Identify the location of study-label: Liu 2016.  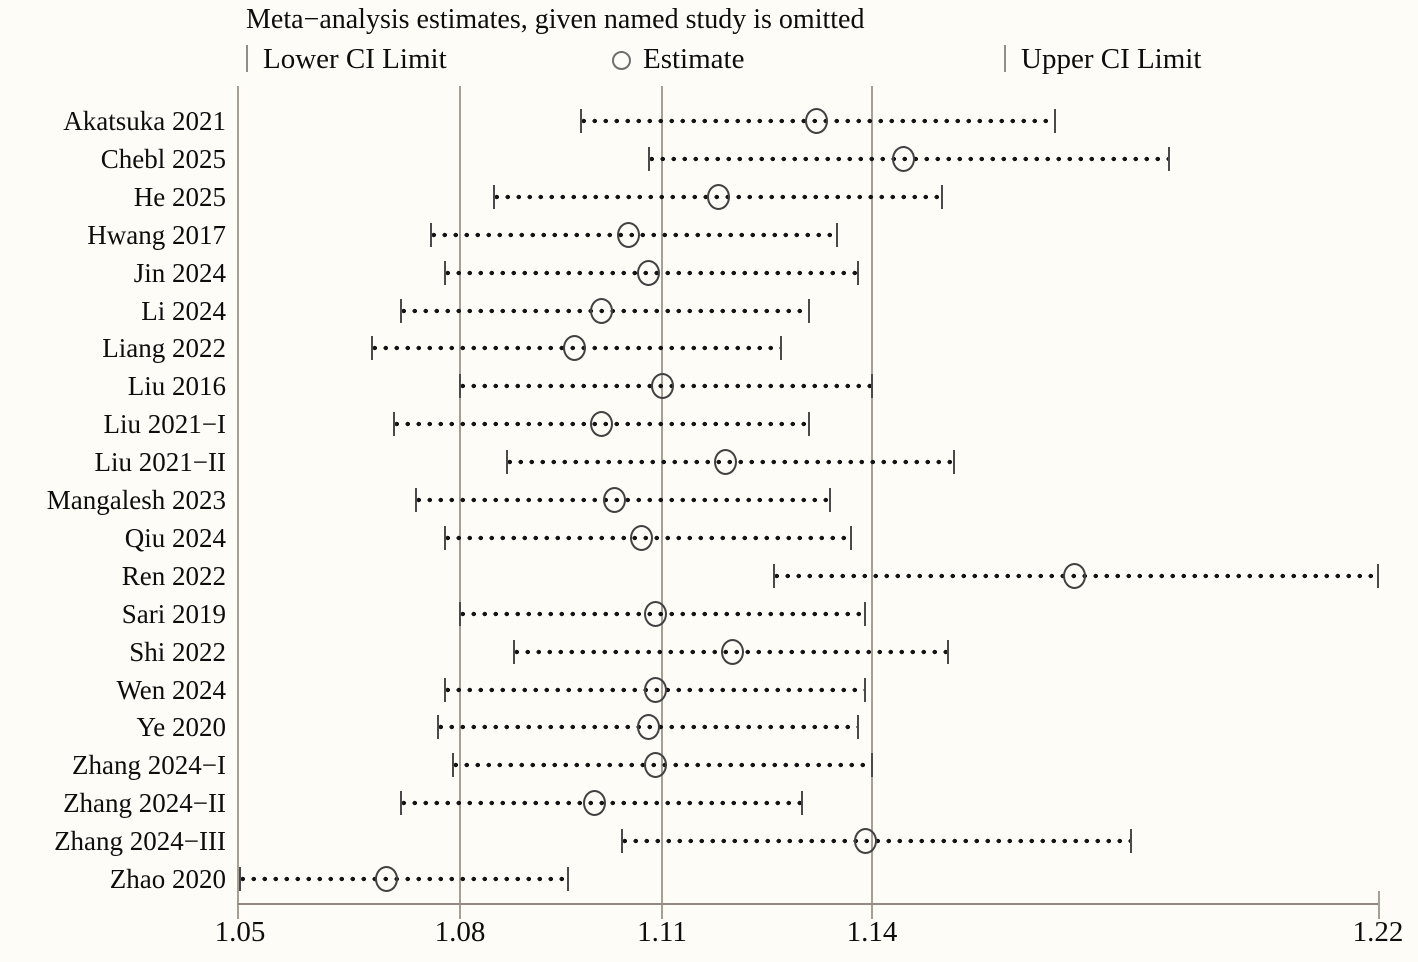
(176, 386).